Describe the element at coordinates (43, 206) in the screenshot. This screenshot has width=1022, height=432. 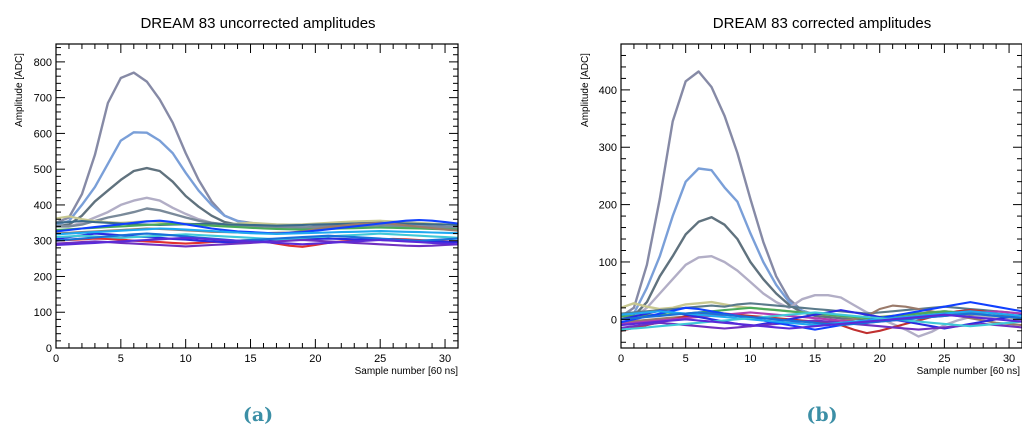
I see `panel-a-y-tick-label: 400` at that location.